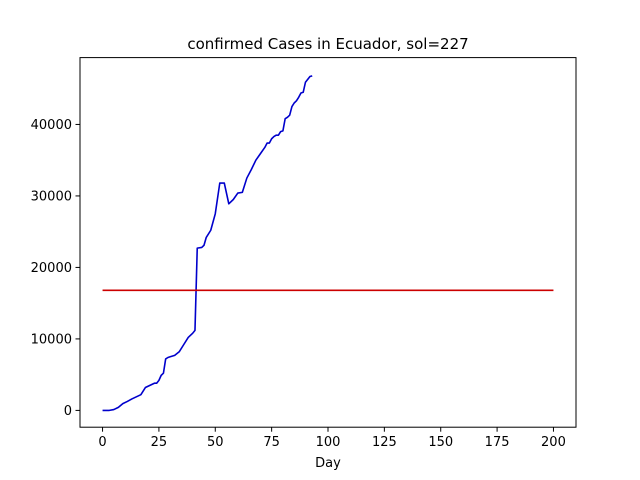 The image size is (640, 480). I want to click on y-tick-label: 10000, so click(51, 339).